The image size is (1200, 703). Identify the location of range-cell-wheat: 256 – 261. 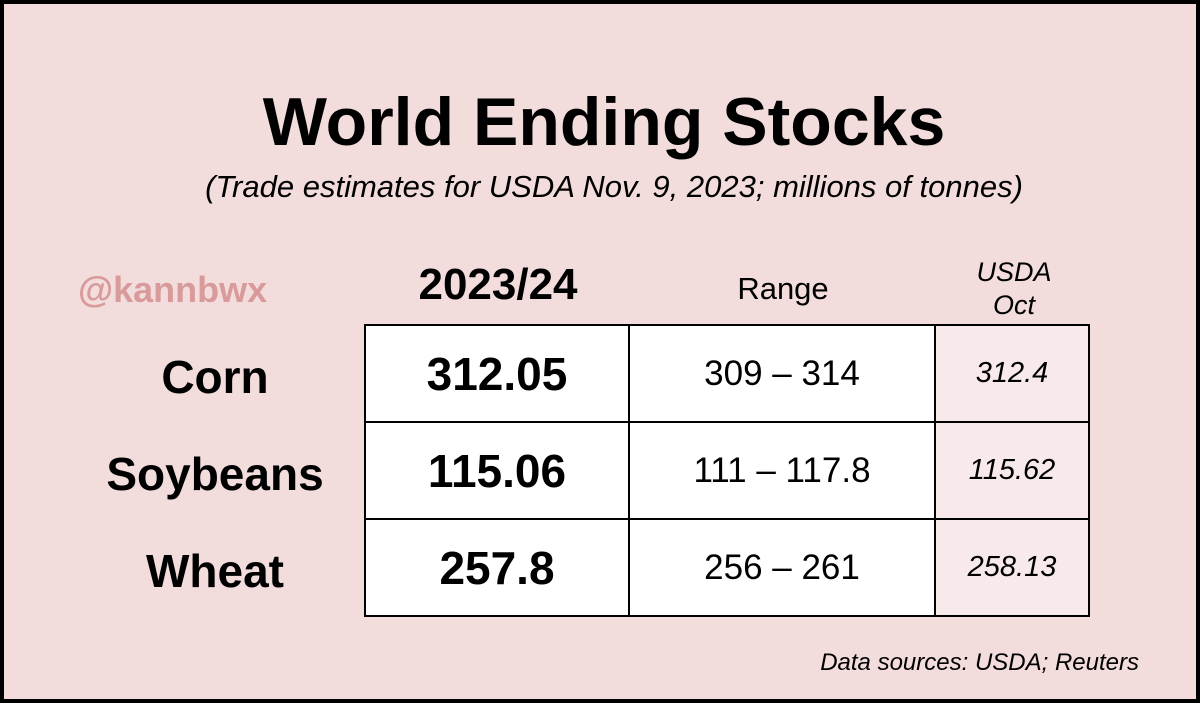
(782, 567).